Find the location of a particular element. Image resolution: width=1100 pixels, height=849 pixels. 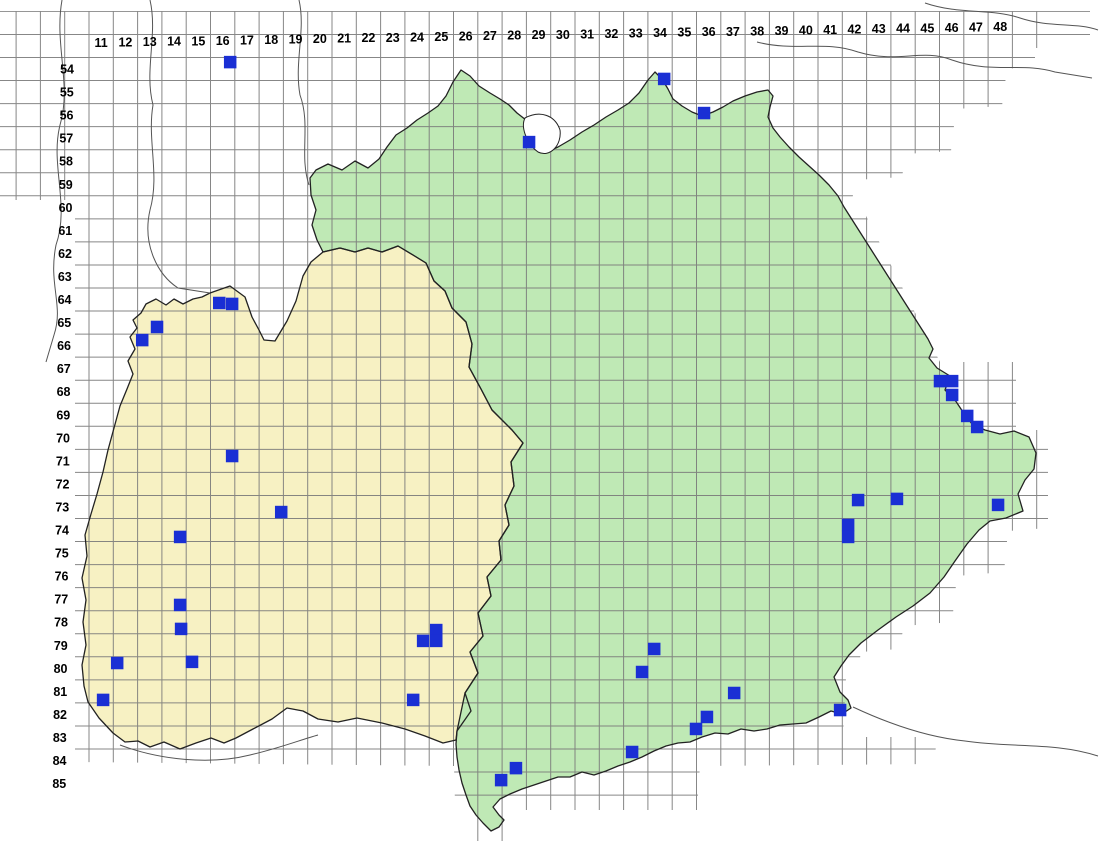

grid-row-label: 71 is located at coordinates (63, 461).